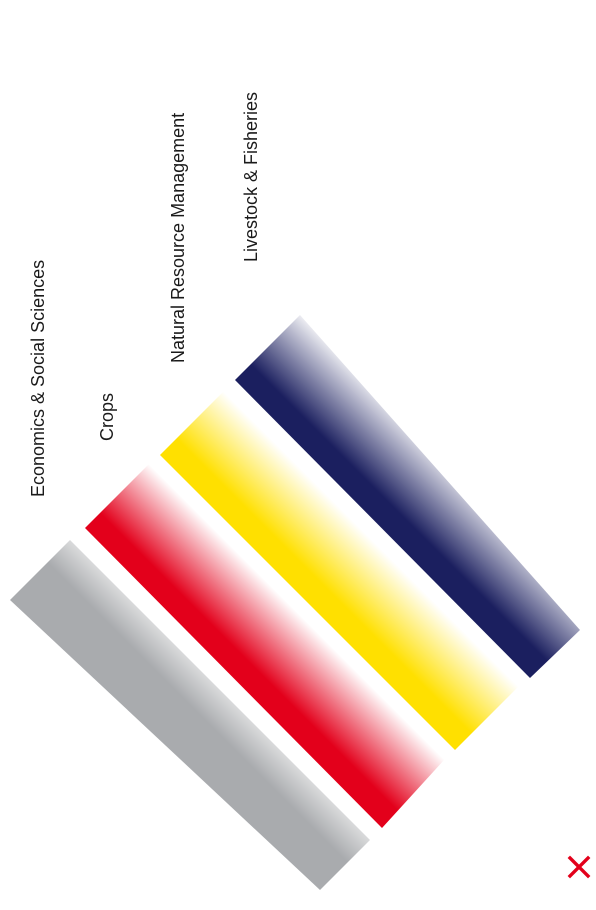 The width and height of the screenshot is (596, 910). Describe the element at coordinates (579, 867) in the screenshot. I see `close-icon` at that location.